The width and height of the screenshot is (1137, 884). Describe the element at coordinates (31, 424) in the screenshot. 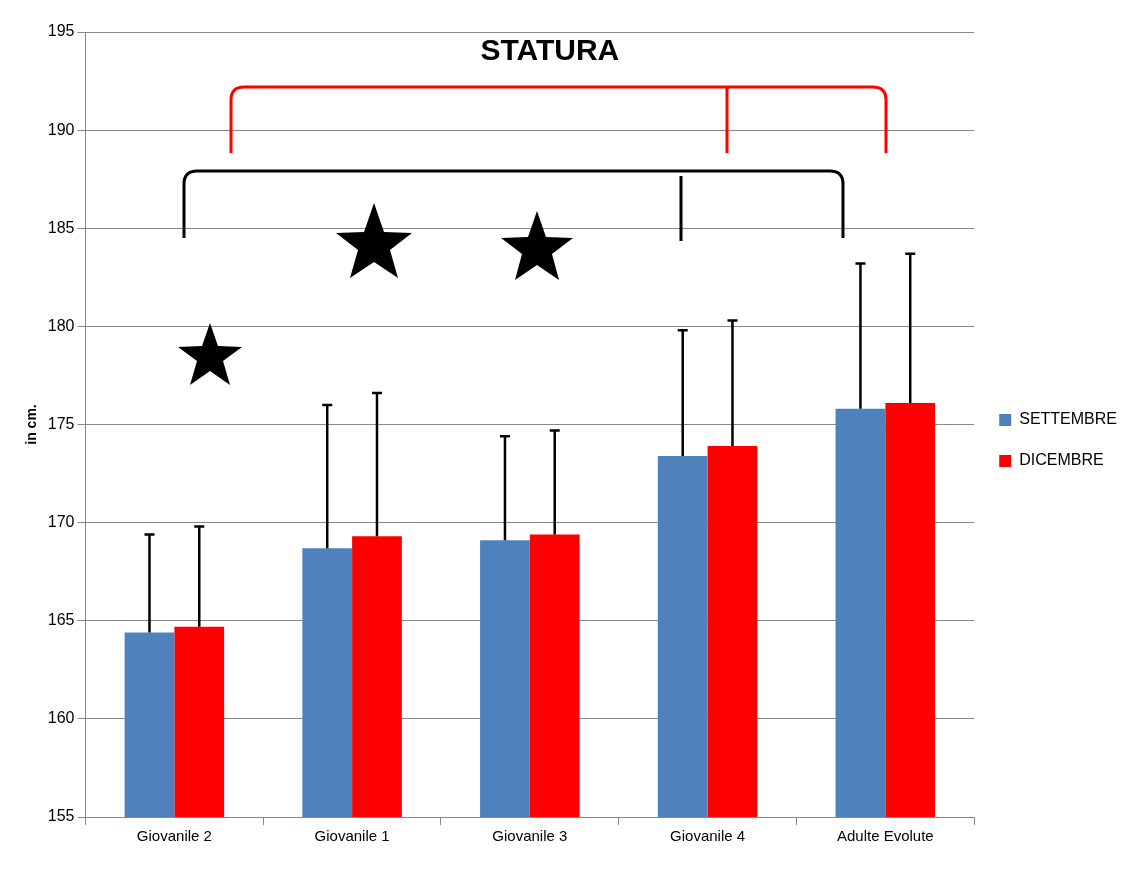

I see `y-axis-title: in cm.` at that location.